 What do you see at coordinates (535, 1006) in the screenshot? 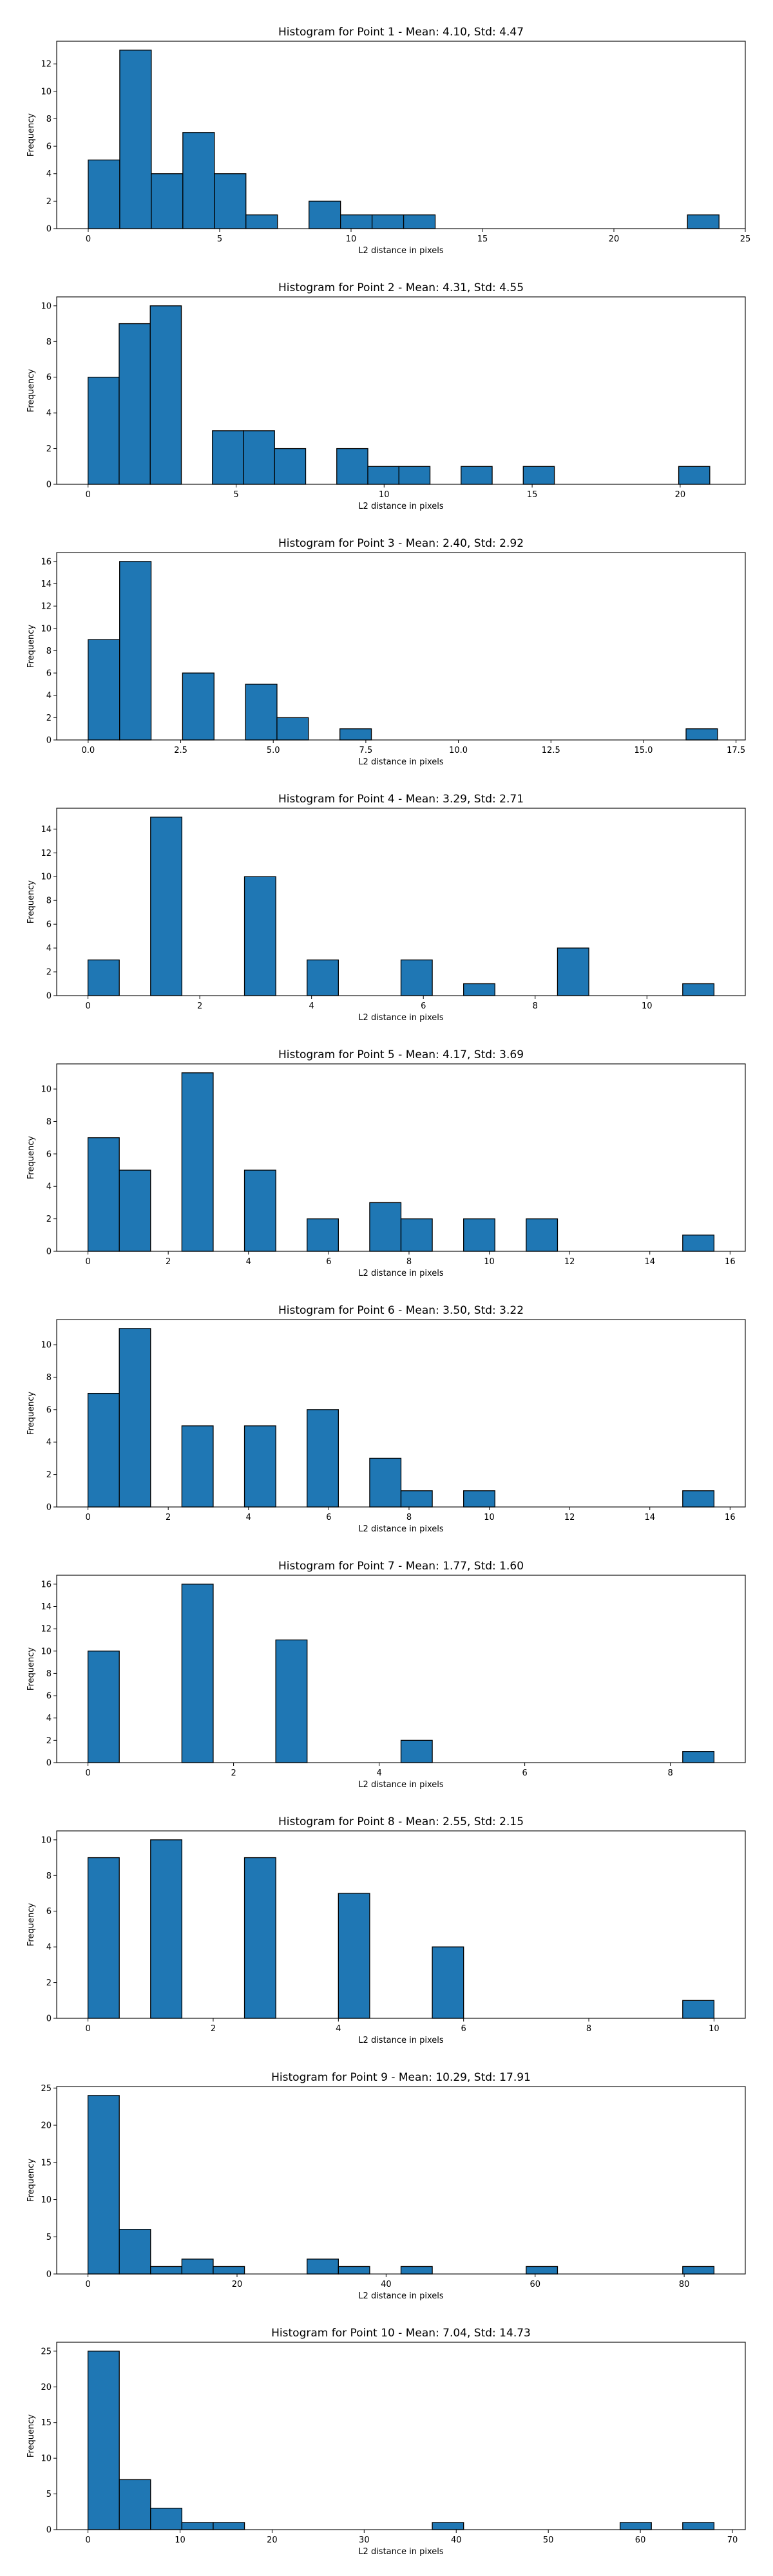
I see `x-tick-label: 8` at bounding box center [535, 1006].